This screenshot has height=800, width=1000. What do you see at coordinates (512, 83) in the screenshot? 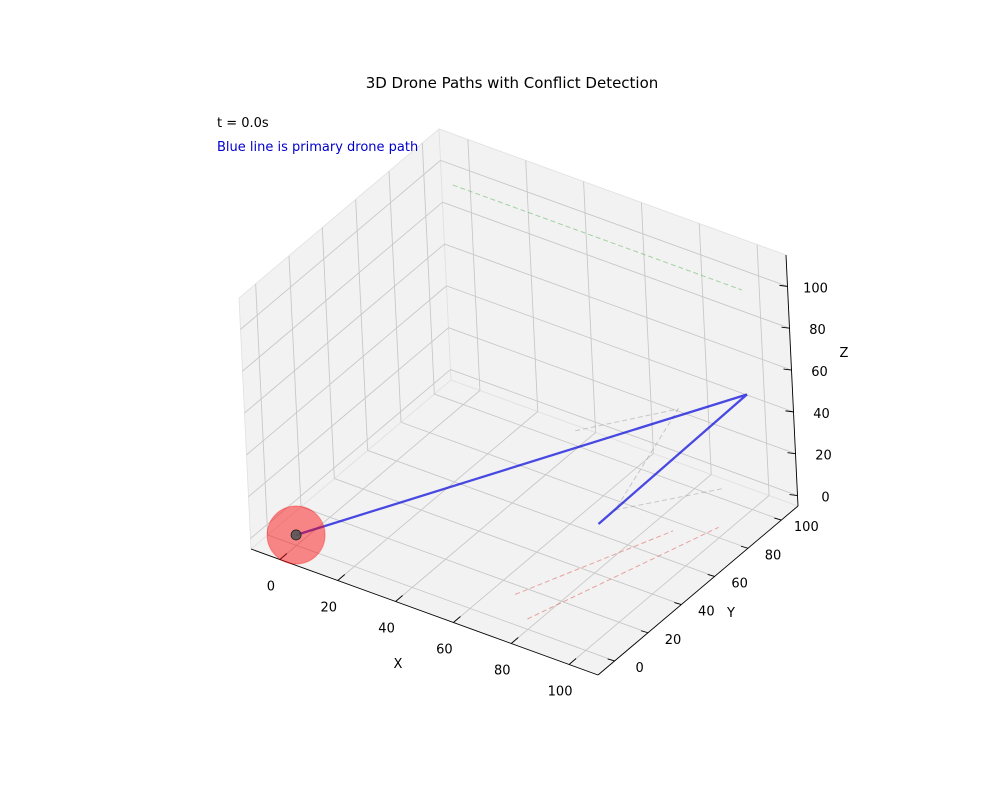
I see `chart-title: 3D Drone Paths with Conflict Detection` at bounding box center [512, 83].